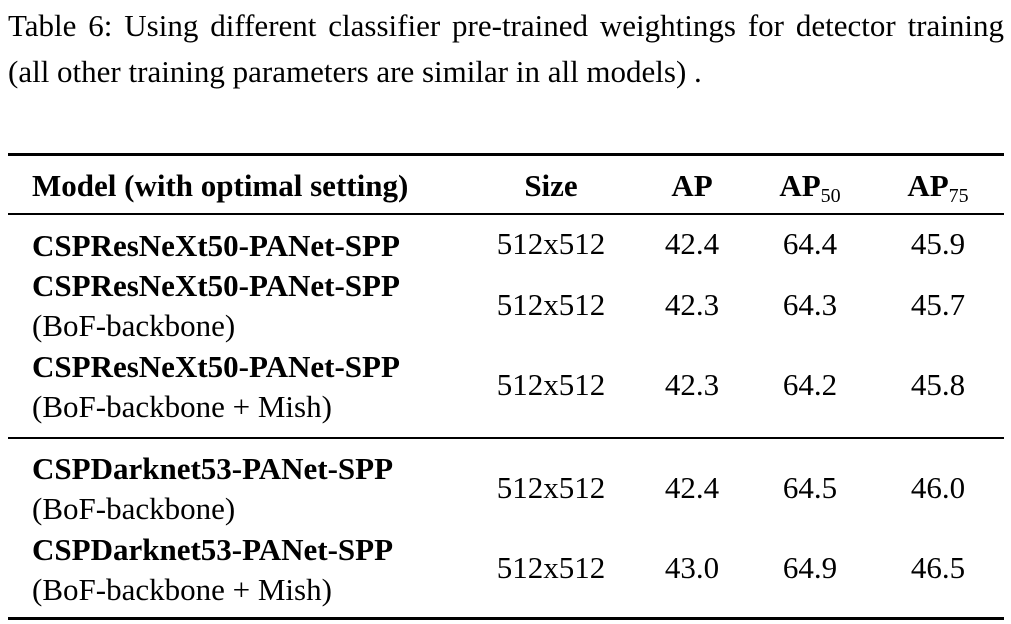 The image size is (1011, 624). What do you see at coordinates (506, 438) in the screenshot?
I see `table-group-rule` at bounding box center [506, 438].